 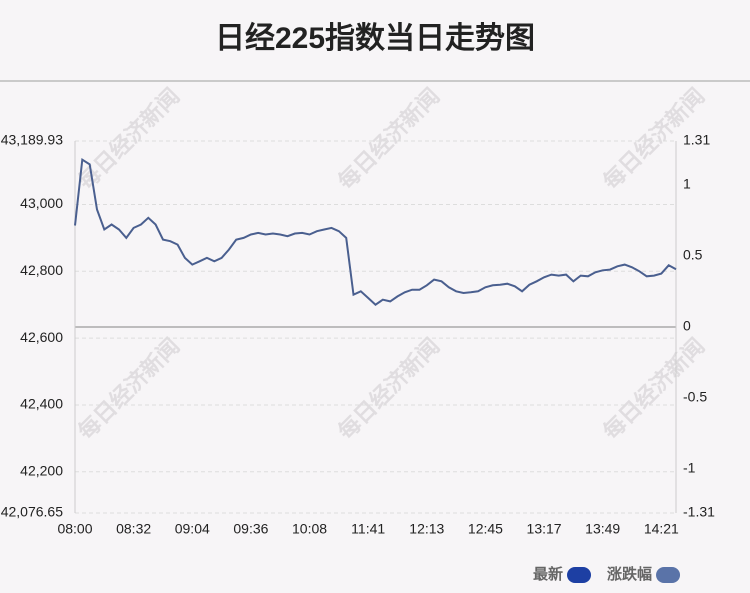 What do you see at coordinates (41, 203) in the screenshot?
I see `y-tick-label: 43,000` at bounding box center [41, 203].